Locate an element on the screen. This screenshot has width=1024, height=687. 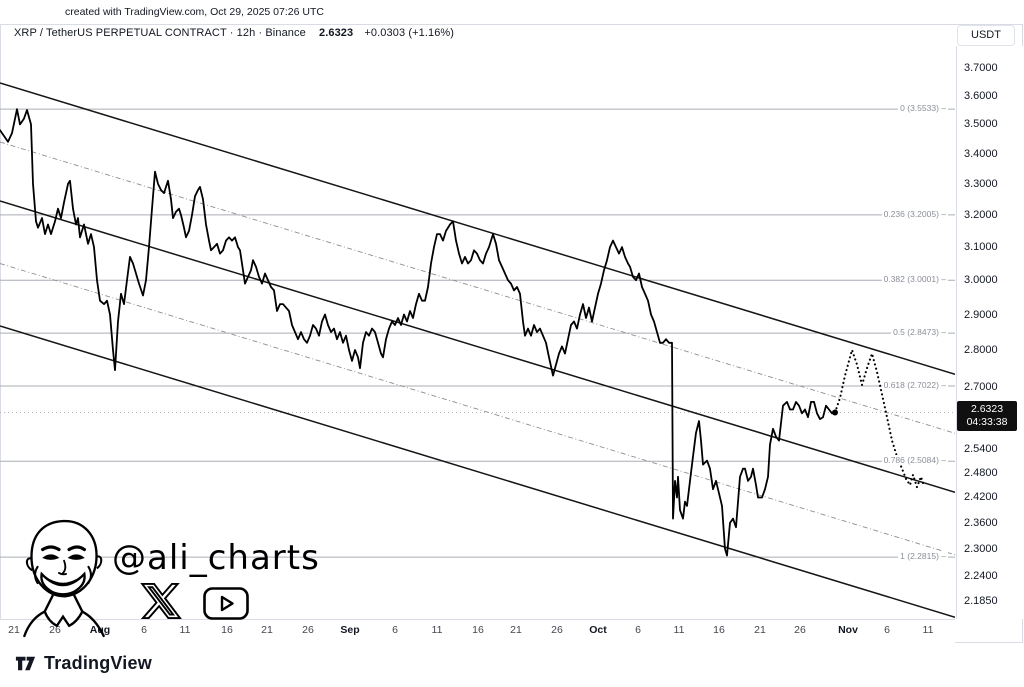
price-axis-tick: 3.6000 is located at coordinates (981, 95).